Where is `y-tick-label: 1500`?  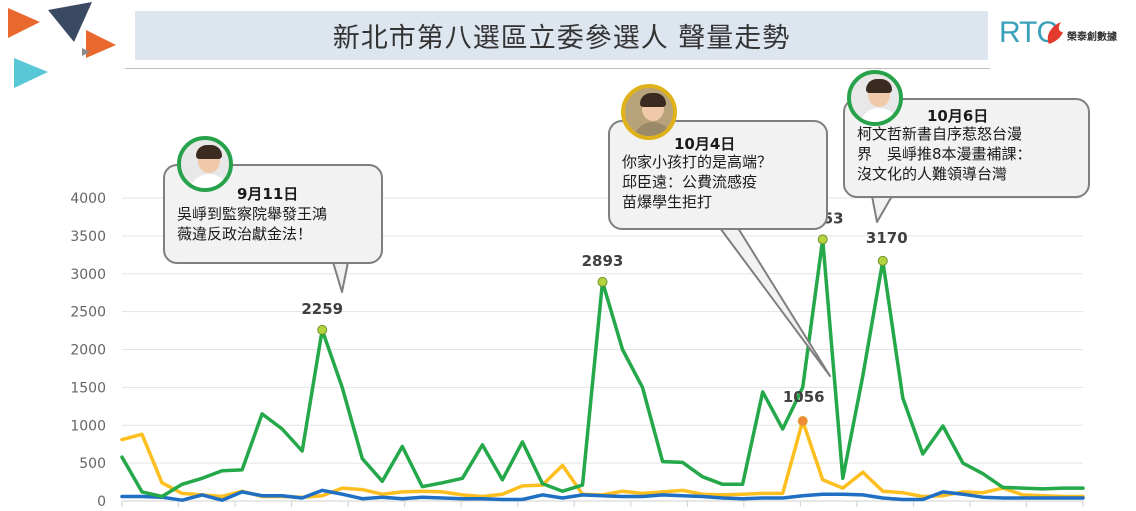
y-tick-label: 1500 is located at coordinates (88, 388).